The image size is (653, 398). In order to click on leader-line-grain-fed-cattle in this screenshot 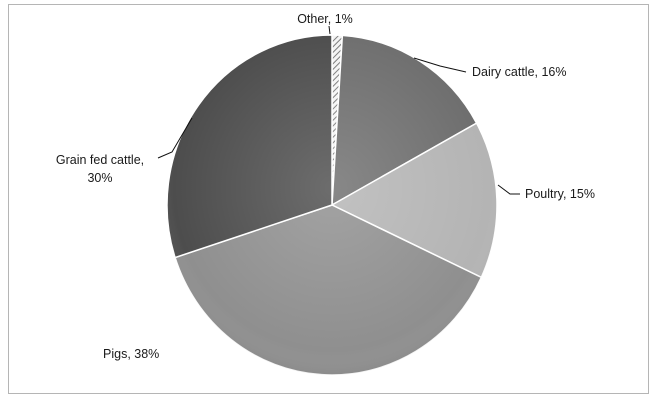, I will do `click(175, 138)`.